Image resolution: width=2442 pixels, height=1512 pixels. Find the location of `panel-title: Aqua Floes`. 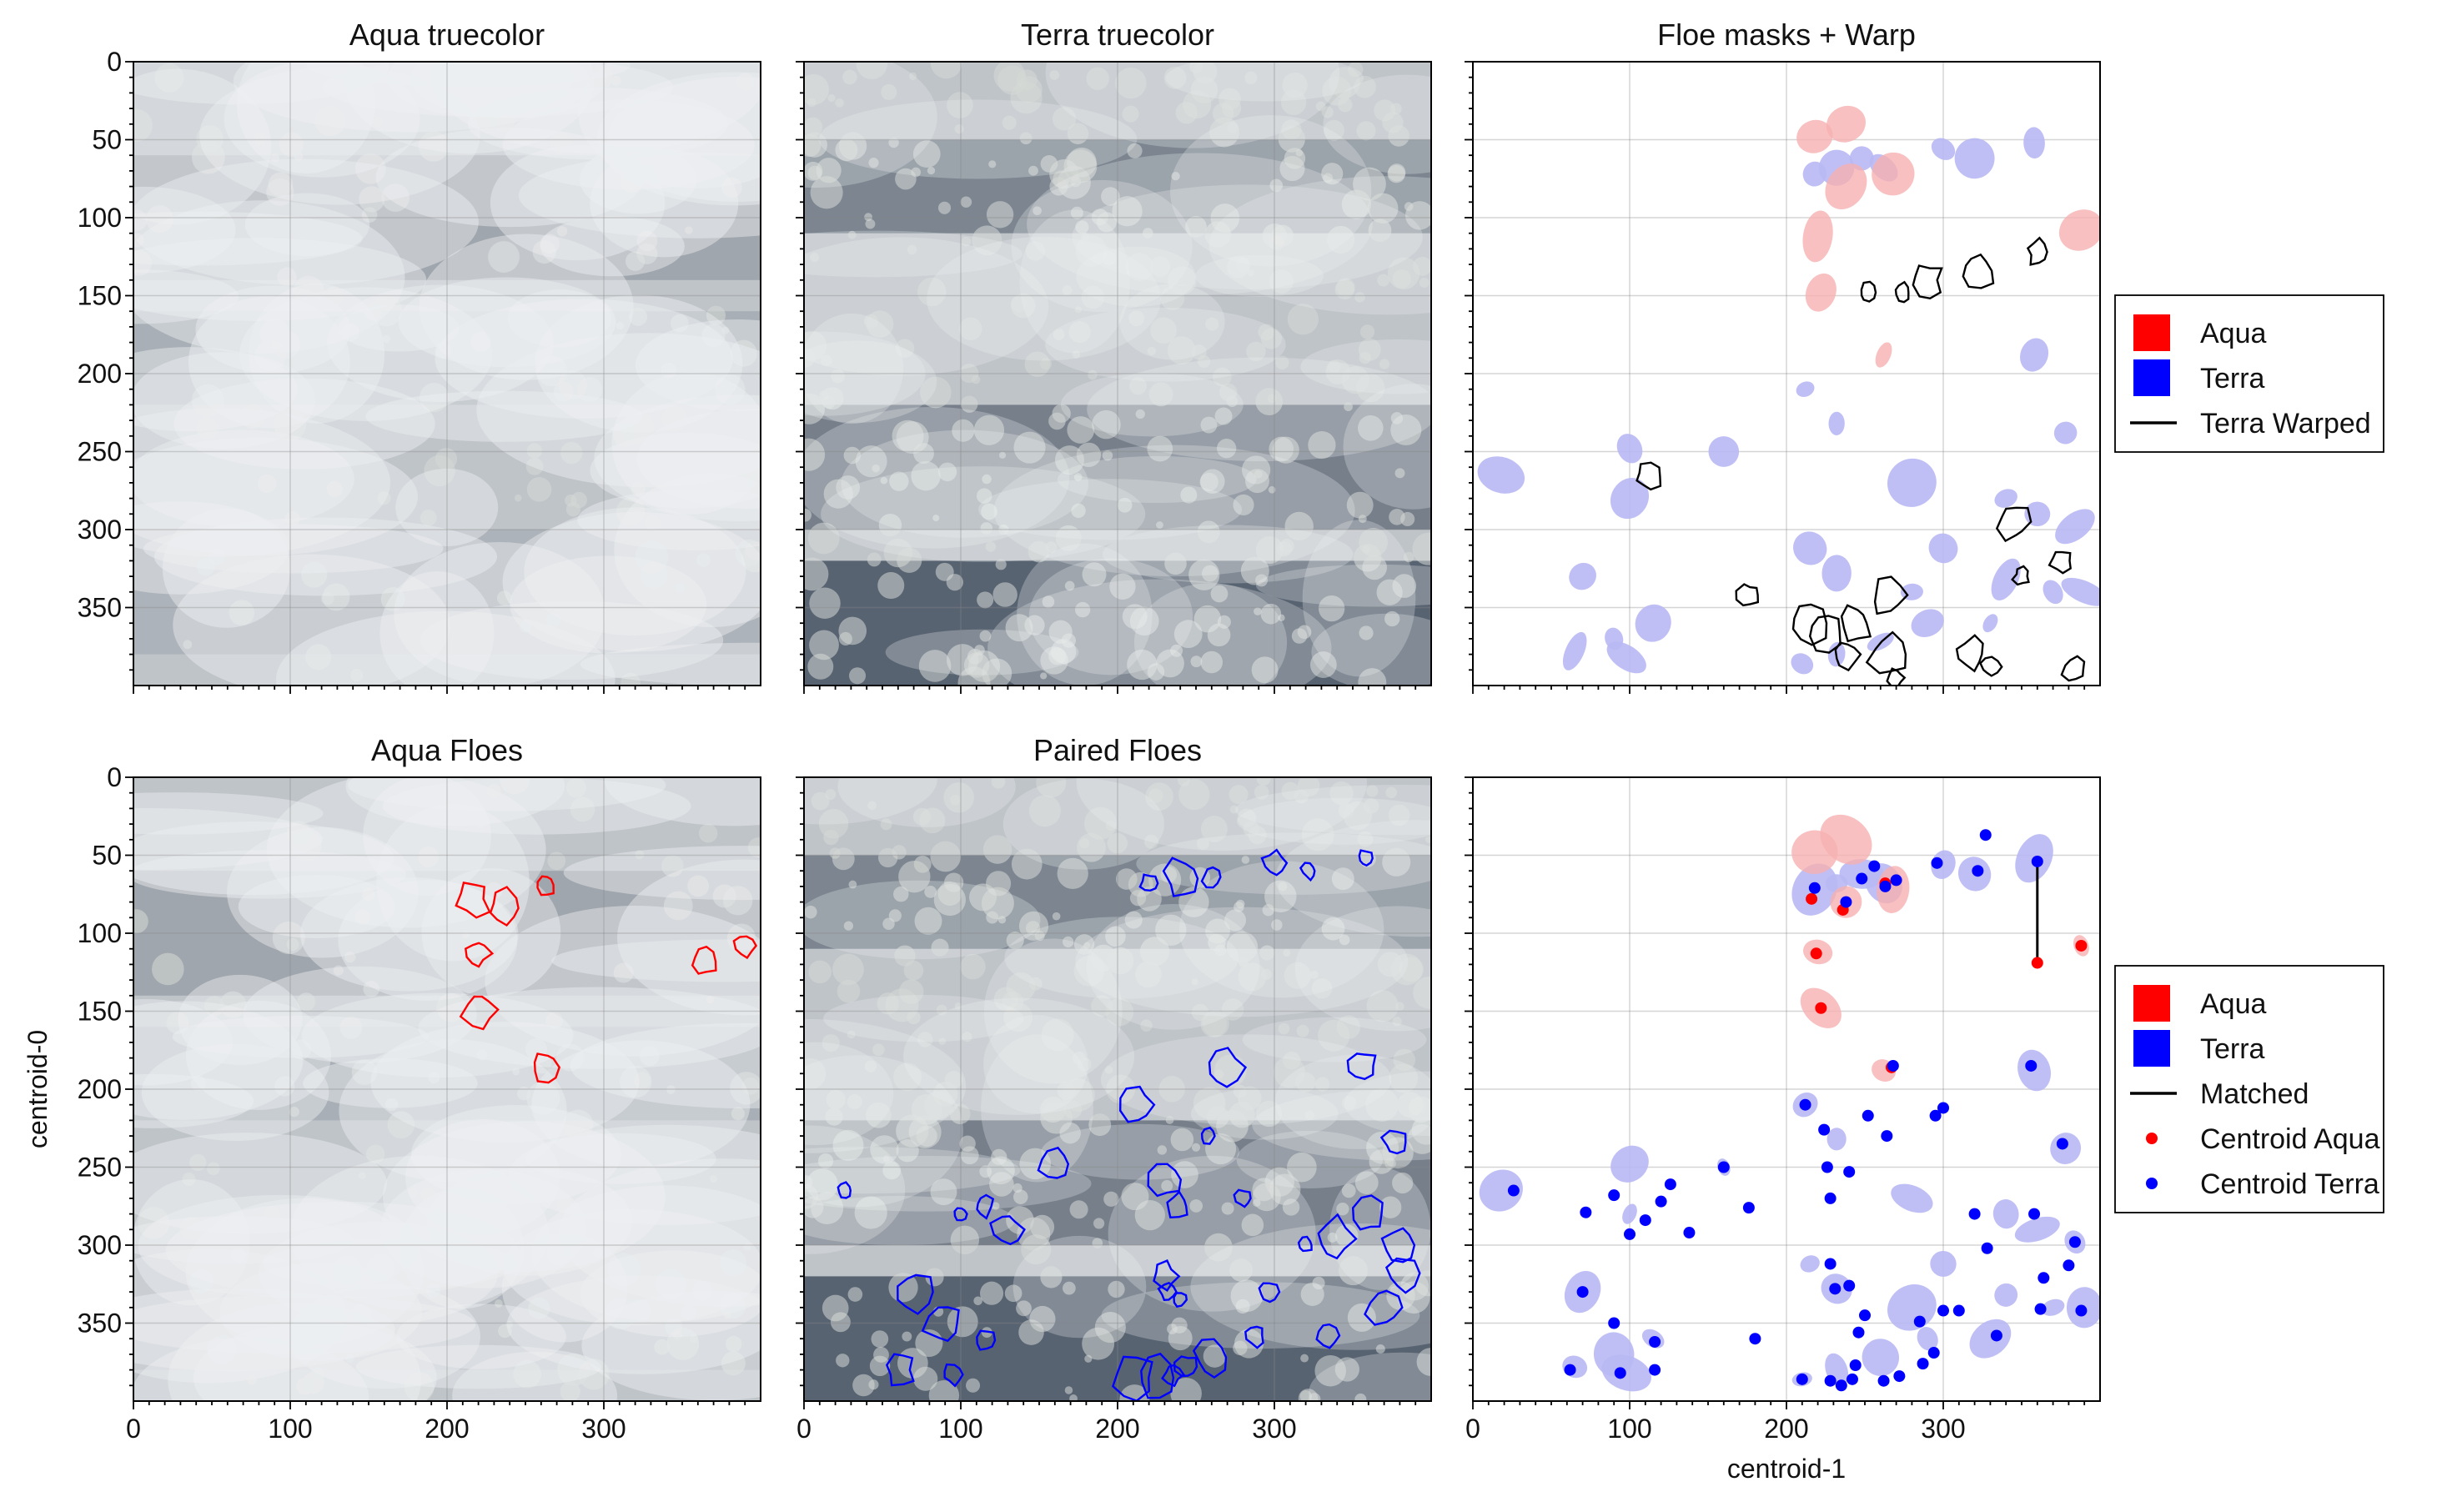

panel-title: Aqua Floes is located at coordinates (447, 750).